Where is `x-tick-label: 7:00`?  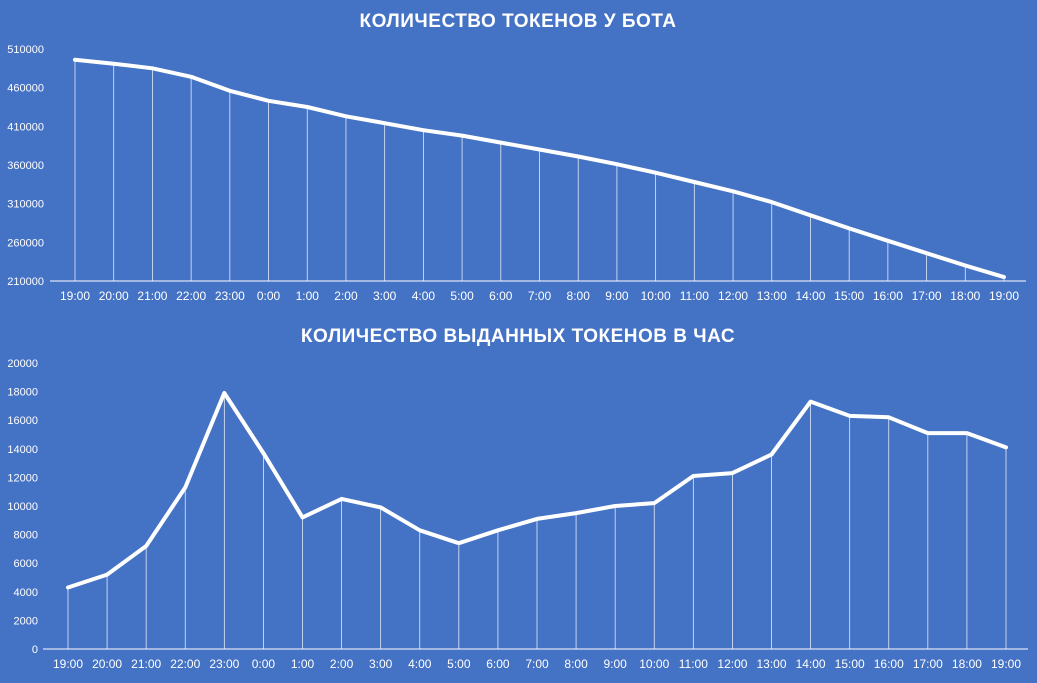 x-tick-label: 7:00 is located at coordinates (540, 296).